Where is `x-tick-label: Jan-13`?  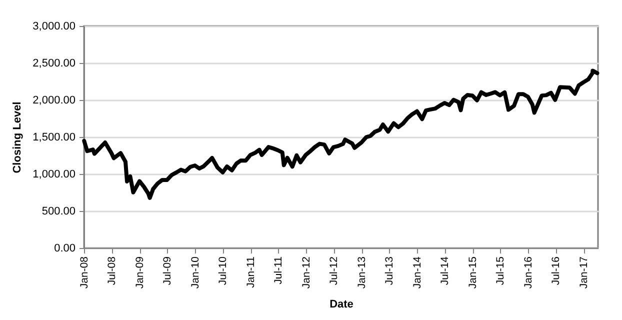
x-tick-label: Jan-13 is located at coordinates (362, 272).